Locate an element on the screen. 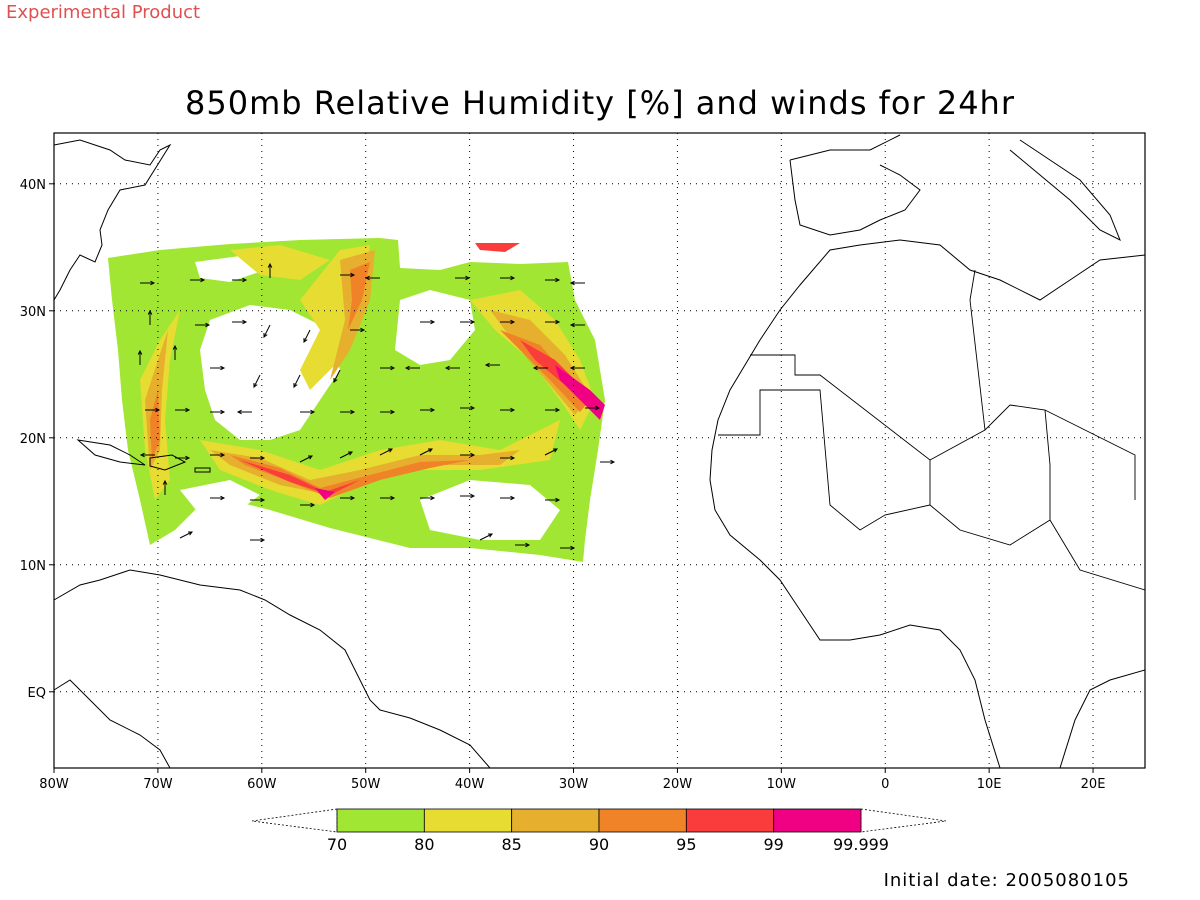 The width and height of the screenshot is (1200, 900). x-tick-label: 60W is located at coordinates (262, 784).